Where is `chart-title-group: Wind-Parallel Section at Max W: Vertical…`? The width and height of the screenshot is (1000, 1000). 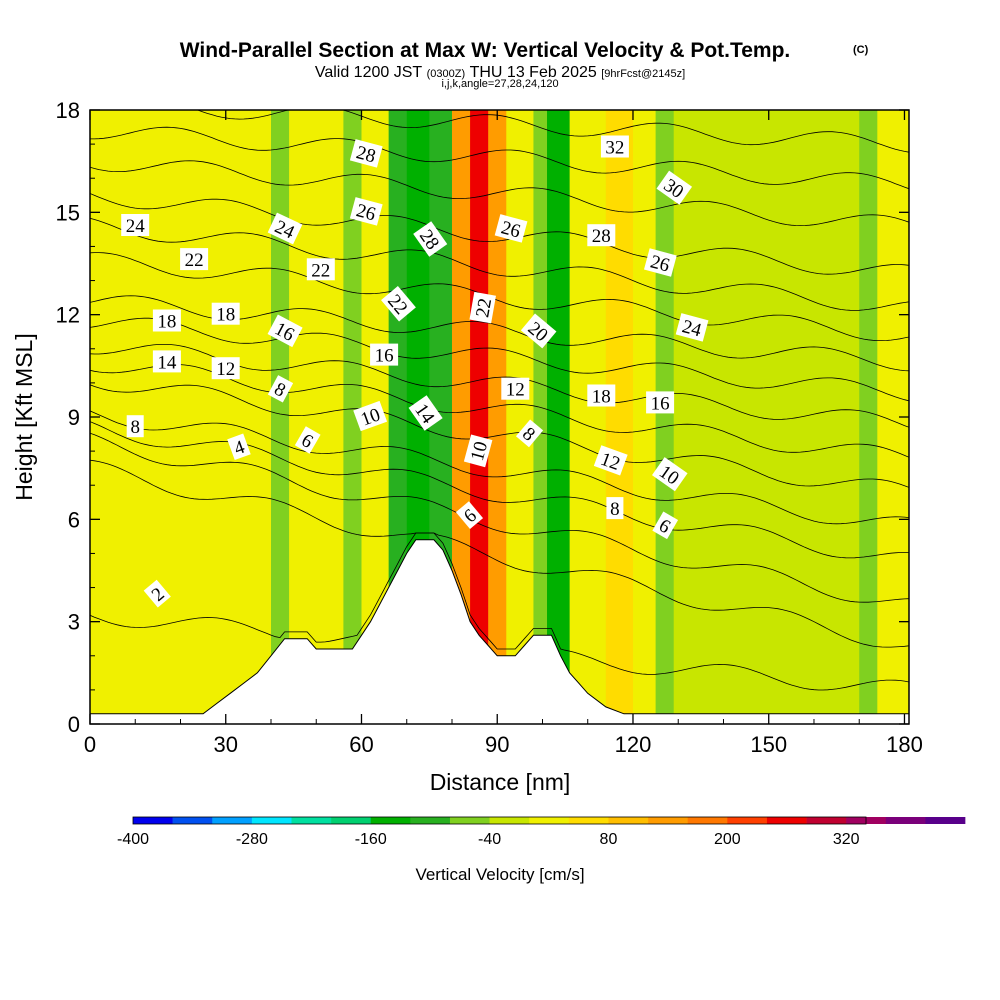 chart-title-group: Wind-Parallel Section at Max W: Vertical… is located at coordinates (524, 64).